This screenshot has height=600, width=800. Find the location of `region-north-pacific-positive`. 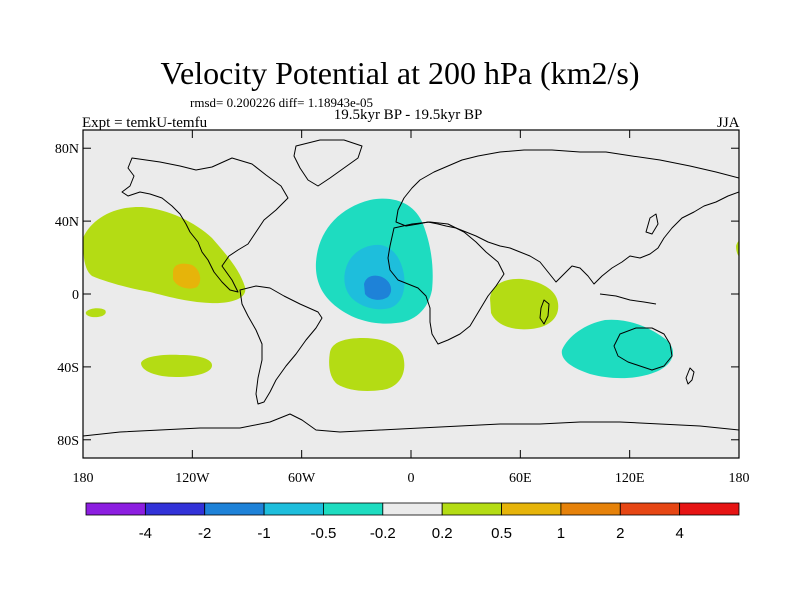

region-north-pacific-positive is located at coordinates (164, 255).